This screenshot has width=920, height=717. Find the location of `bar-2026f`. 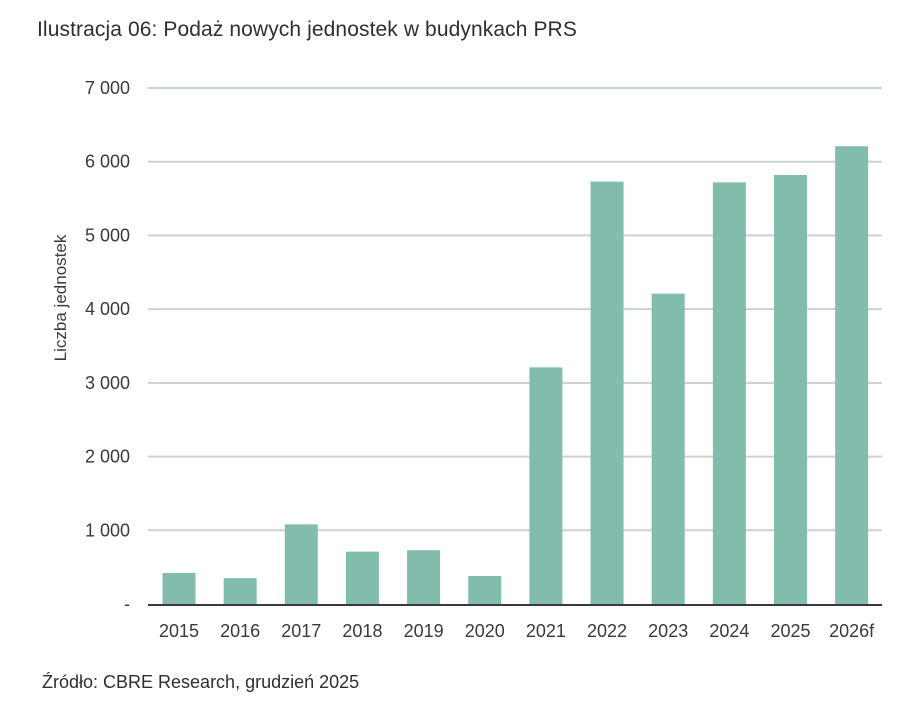

bar-2026f is located at coordinates (852, 375).